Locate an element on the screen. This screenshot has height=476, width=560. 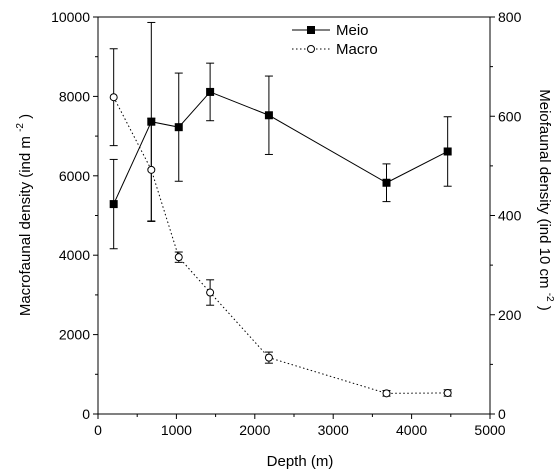
y-left-axis-label-superscript: -2 is located at coordinates (20, 127).